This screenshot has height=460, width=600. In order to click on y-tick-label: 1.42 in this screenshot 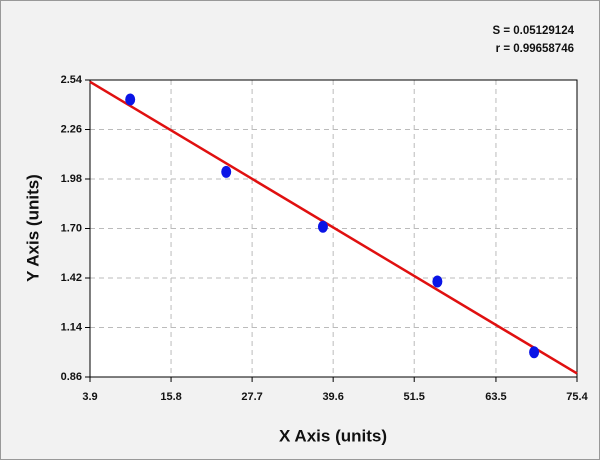, I will do `click(71, 278)`.